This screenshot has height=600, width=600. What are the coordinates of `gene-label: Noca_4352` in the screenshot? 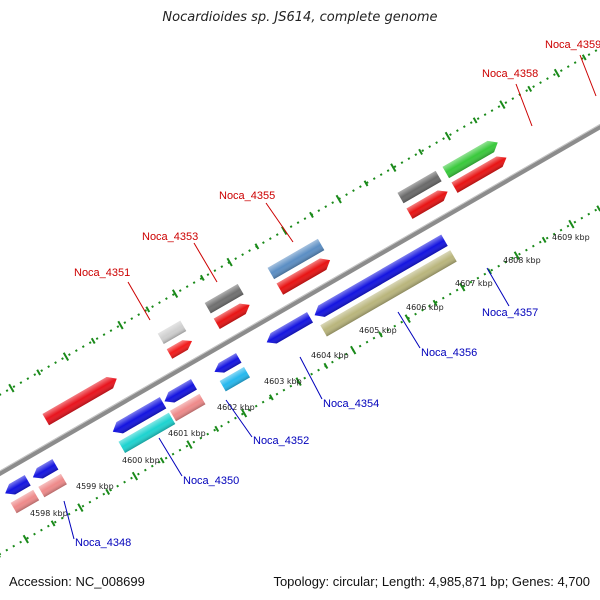 It's located at (281, 441).